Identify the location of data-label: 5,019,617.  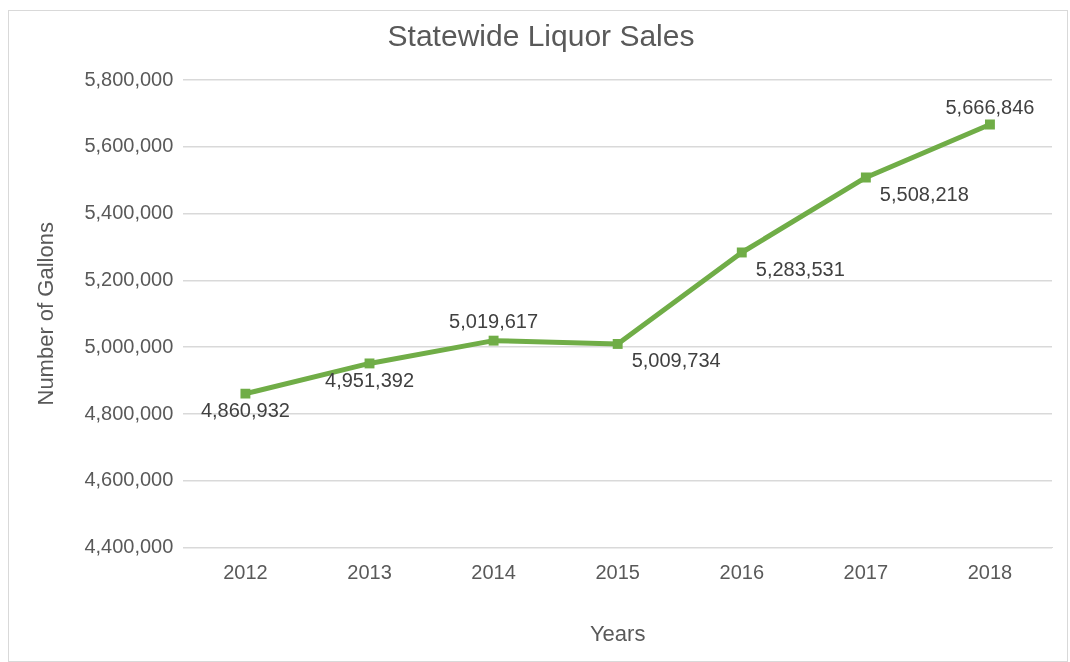
(494, 321).